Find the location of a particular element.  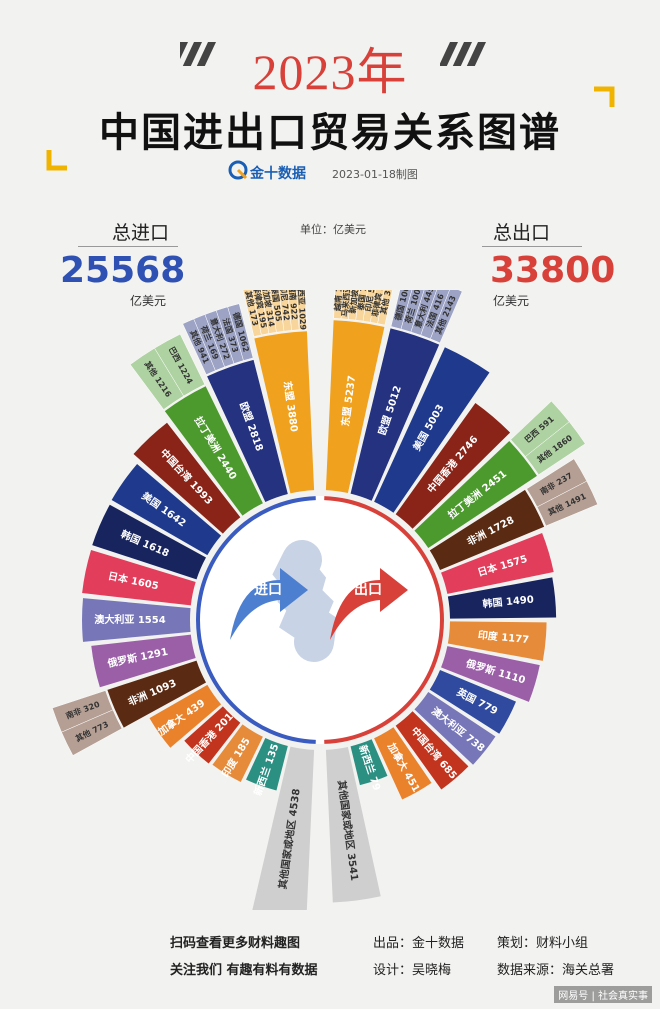

total-import-label: 总进口 is located at coordinates (141, 233).